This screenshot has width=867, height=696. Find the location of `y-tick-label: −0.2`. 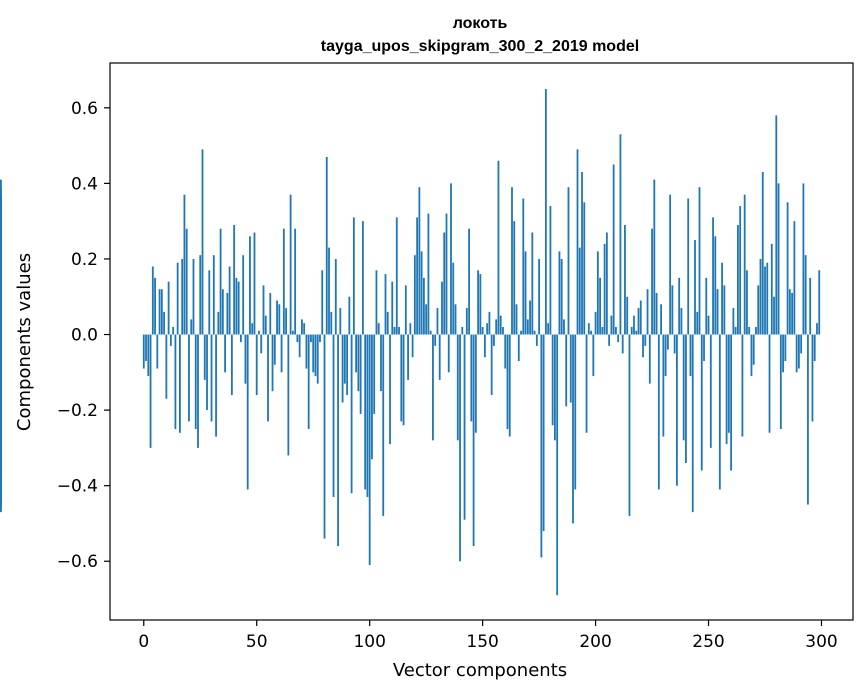

y-tick-label: −0.2 is located at coordinates (77, 411).